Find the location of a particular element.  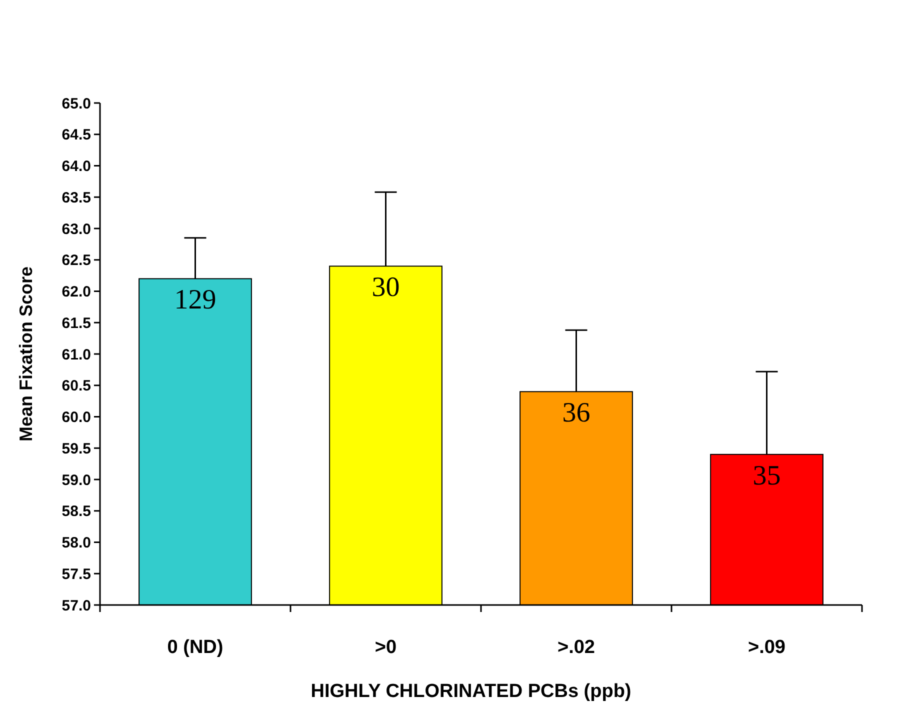

y-tick-label: 63.5 is located at coordinates (76, 197).